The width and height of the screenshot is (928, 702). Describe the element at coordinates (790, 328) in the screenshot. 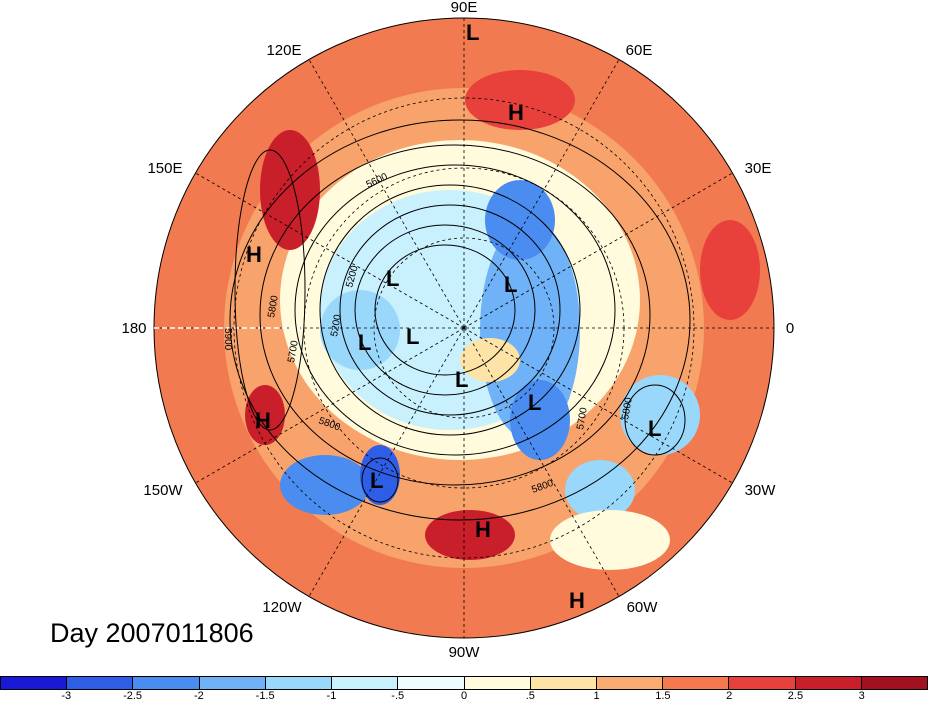

I see `lon-label: 0` at that location.